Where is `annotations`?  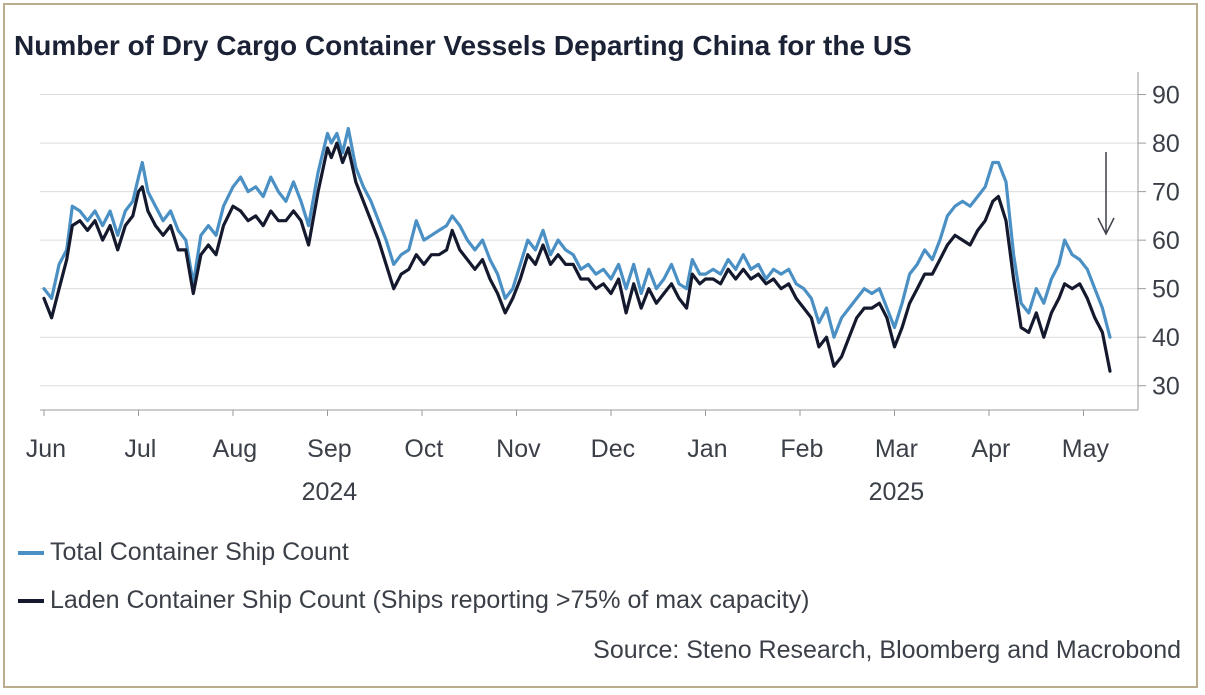
annotations is located at coordinates (1106, 194).